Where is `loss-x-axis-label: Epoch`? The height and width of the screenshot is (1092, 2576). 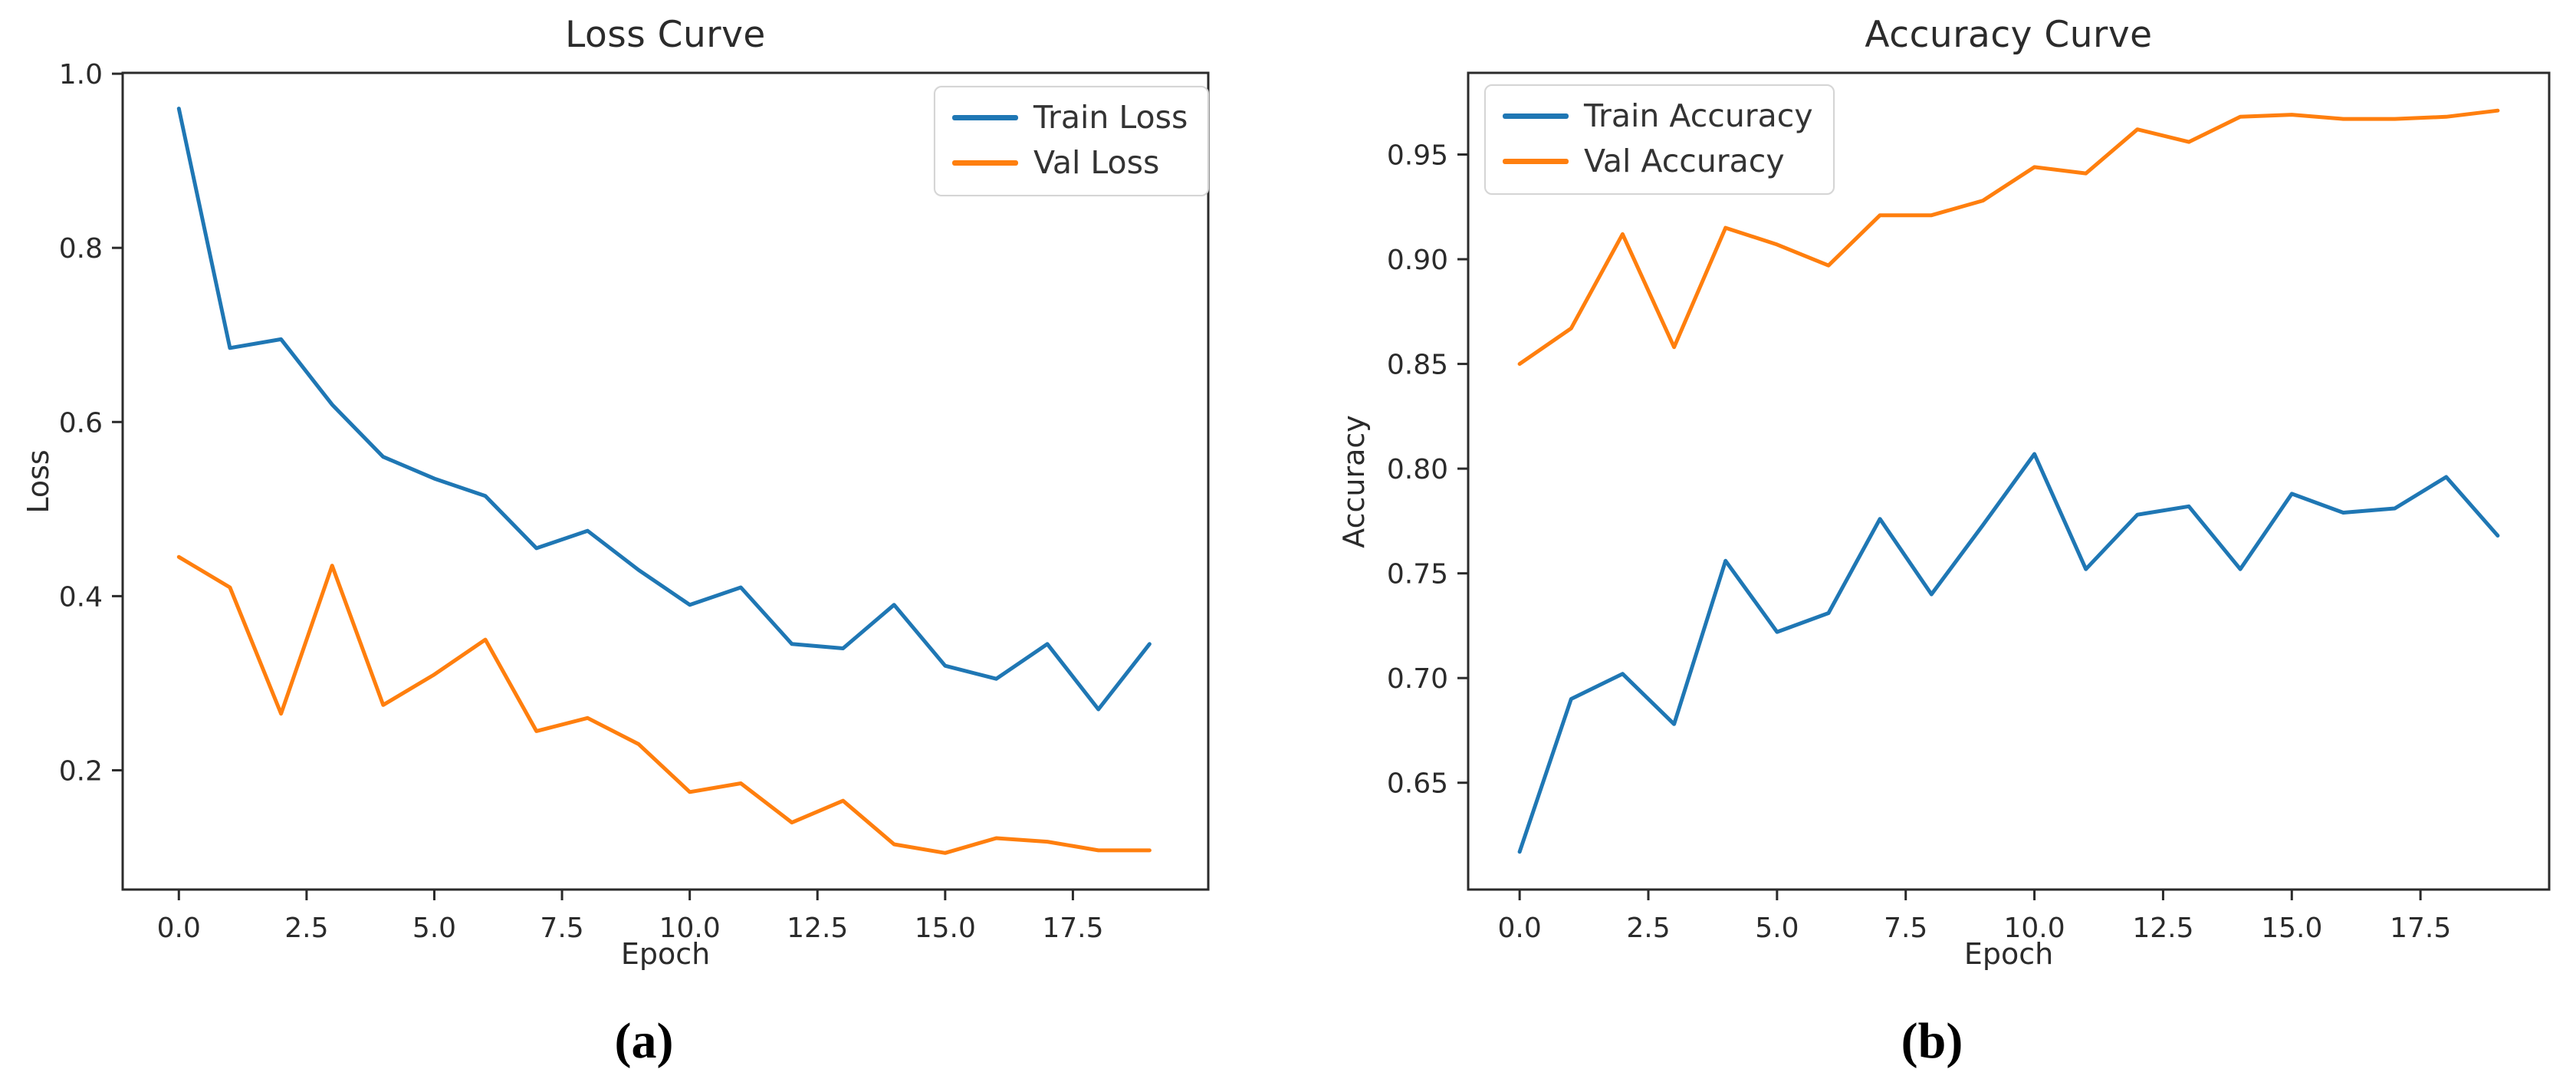
loss-x-axis-label: Epoch is located at coordinates (666, 954).